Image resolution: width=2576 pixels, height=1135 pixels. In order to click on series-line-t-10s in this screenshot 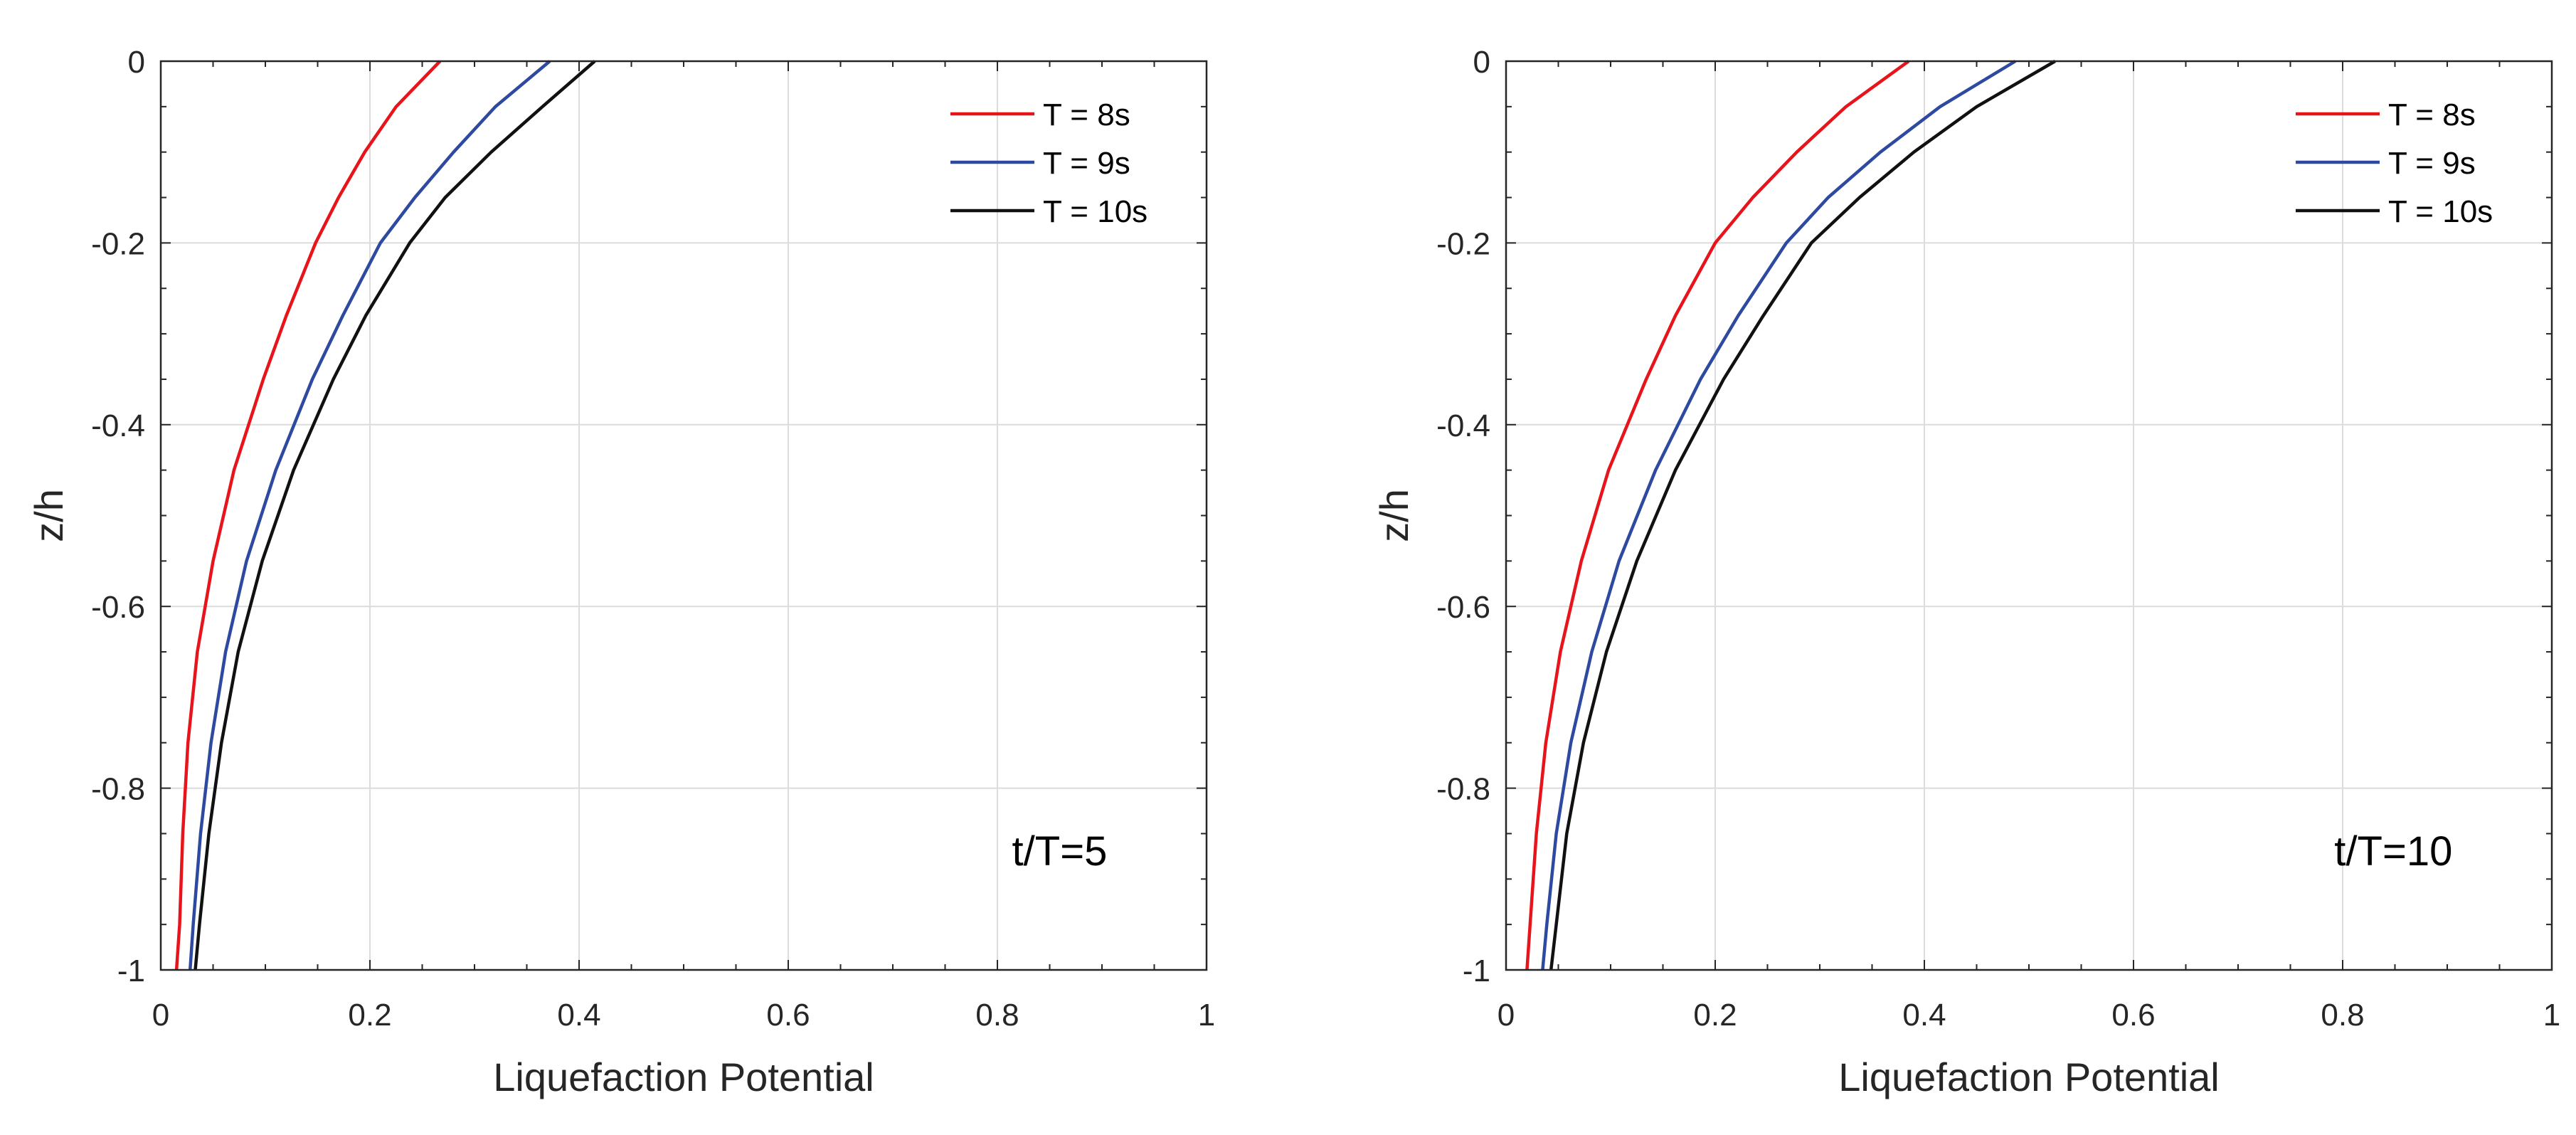, I will do `click(395, 515)`.